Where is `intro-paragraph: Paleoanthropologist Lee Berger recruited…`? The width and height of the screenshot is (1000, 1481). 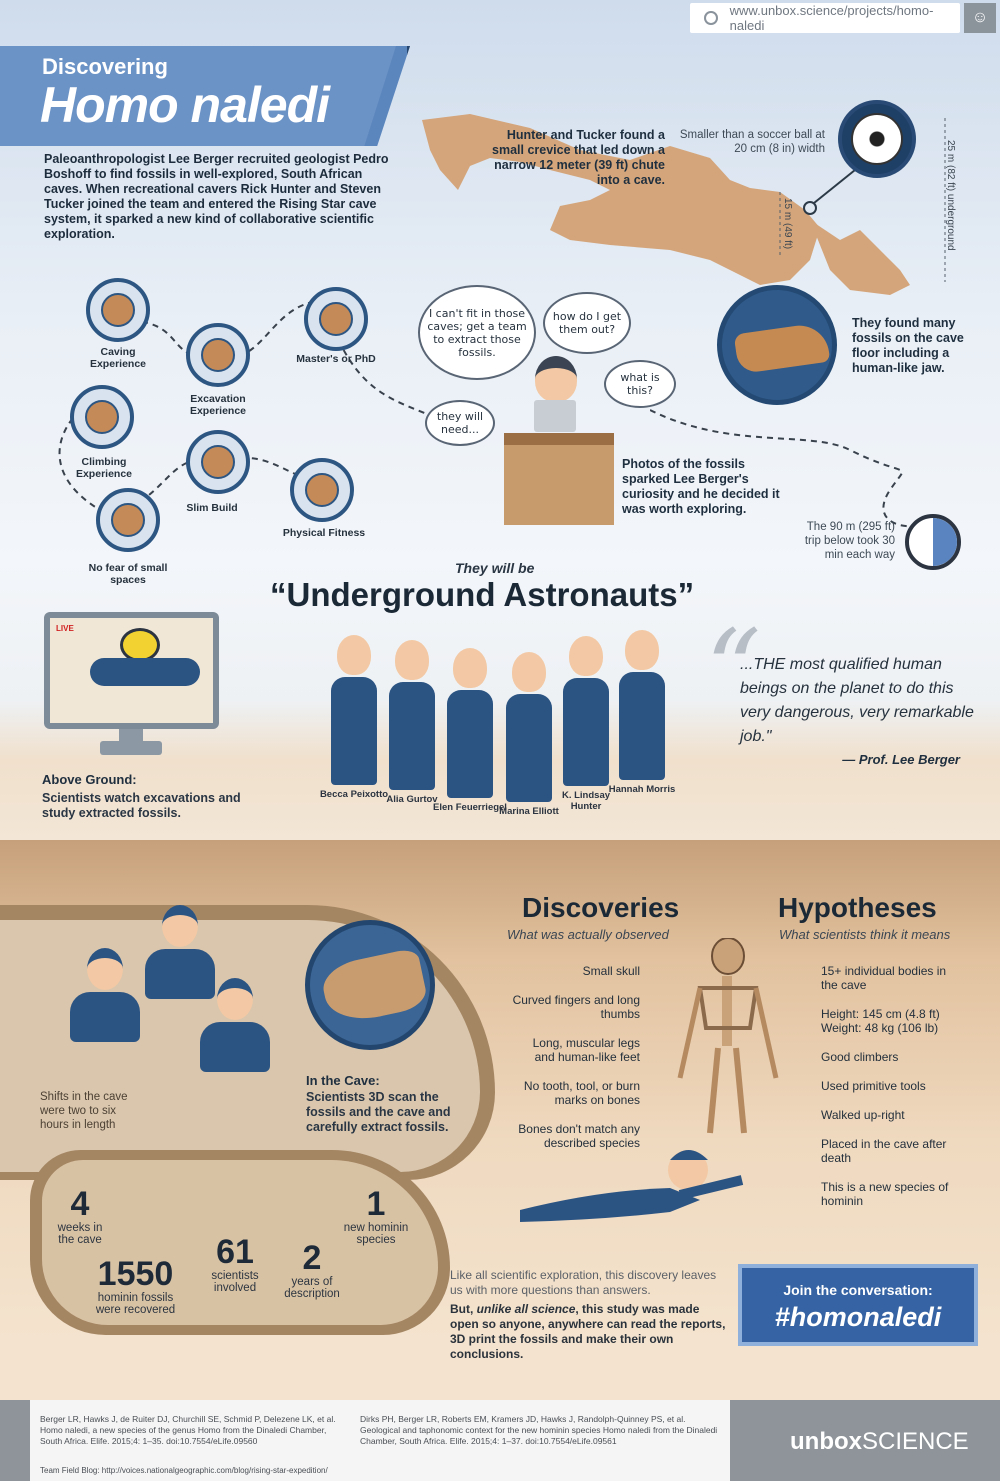
intro-paragraph: Paleoanthropologist Lee Berger recruited… is located at coordinates (216, 196).